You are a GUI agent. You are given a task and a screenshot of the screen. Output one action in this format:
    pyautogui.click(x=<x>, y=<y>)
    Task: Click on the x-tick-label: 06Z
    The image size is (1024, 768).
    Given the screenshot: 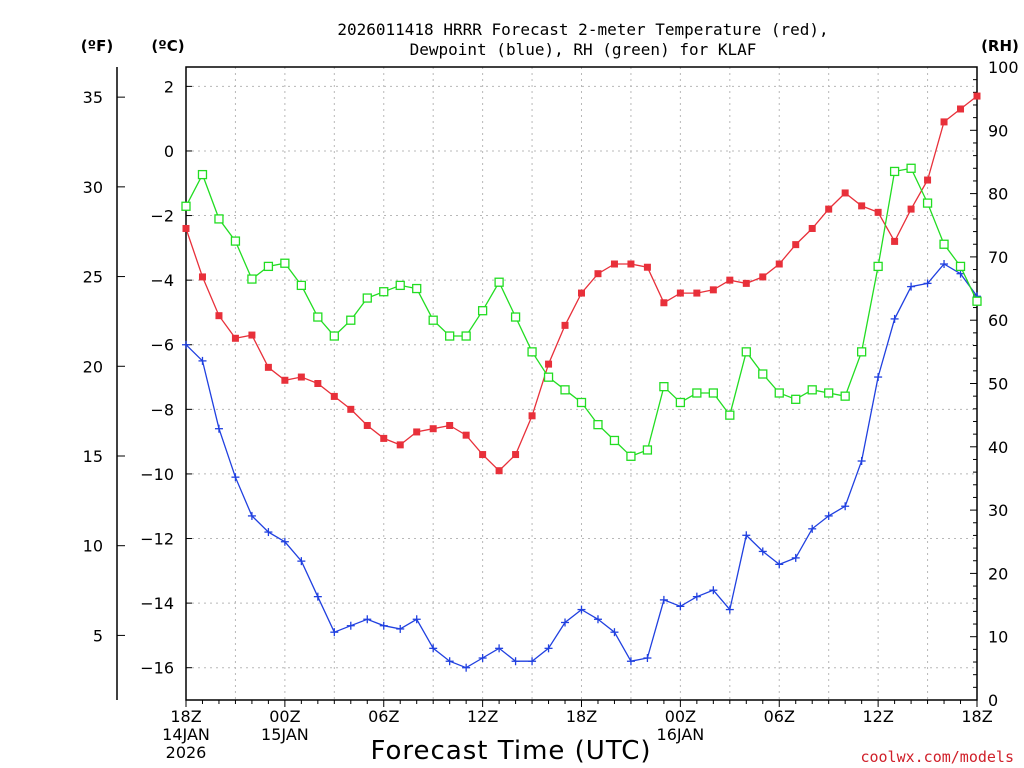 What is the action you would take?
    pyautogui.click(x=779, y=716)
    